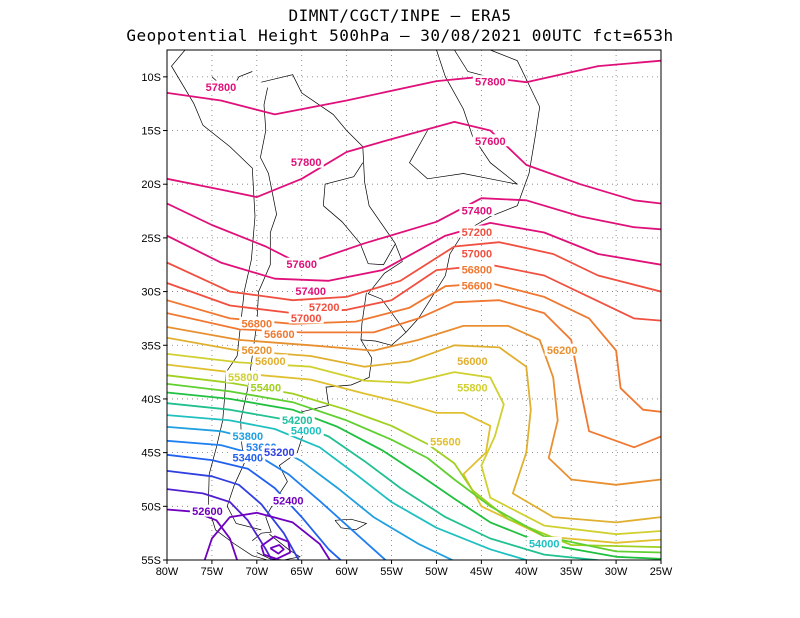 This screenshot has height=618, width=800. I want to click on contour-label: 55600, so click(445, 442).